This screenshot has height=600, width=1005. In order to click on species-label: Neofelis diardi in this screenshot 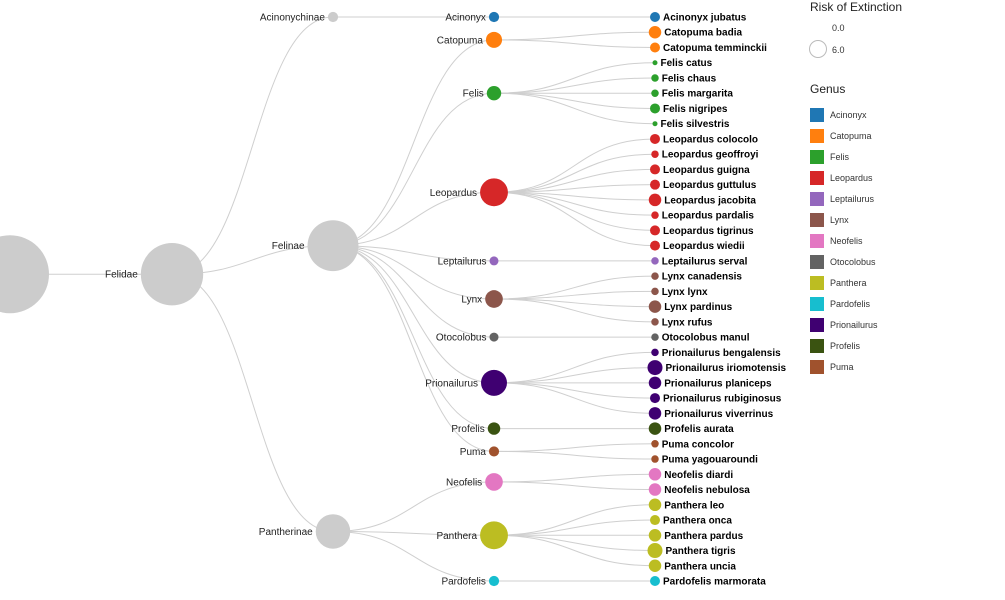, I will do `click(698, 475)`.